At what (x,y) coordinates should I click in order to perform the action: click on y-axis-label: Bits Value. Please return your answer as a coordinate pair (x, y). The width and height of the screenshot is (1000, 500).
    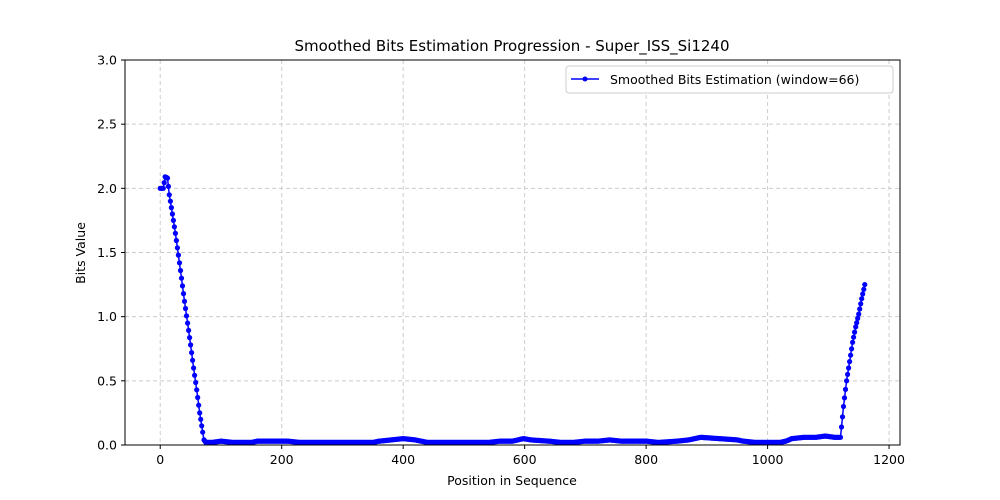
    Looking at the image, I should click on (80, 253).